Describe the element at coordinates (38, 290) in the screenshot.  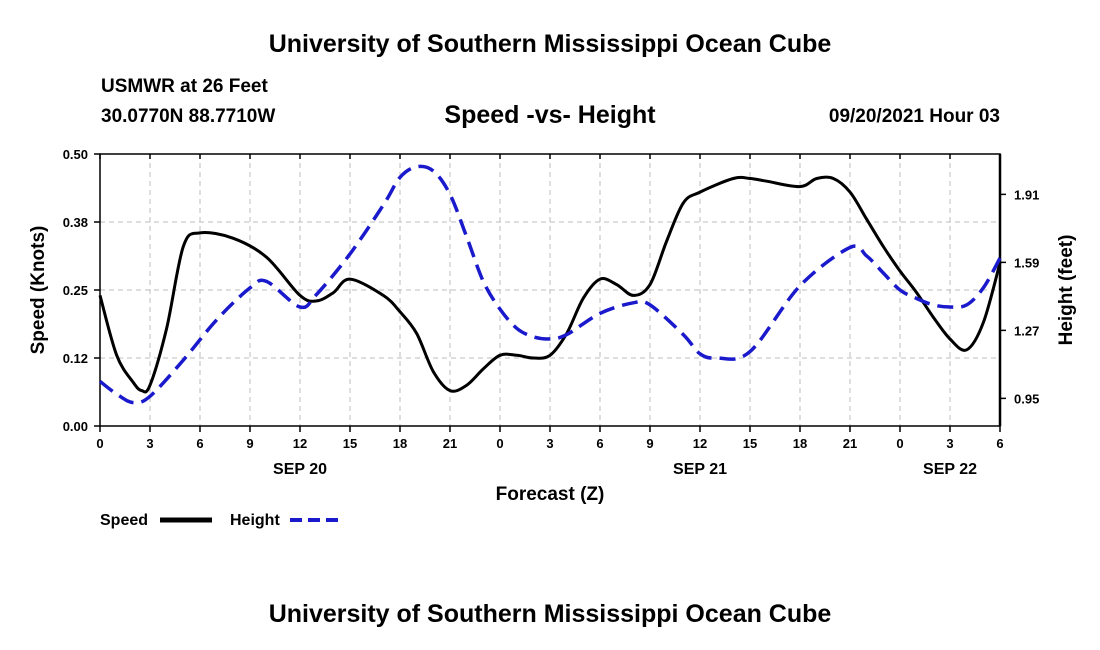
I see `y-axis-title: Speed (Knots)` at that location.